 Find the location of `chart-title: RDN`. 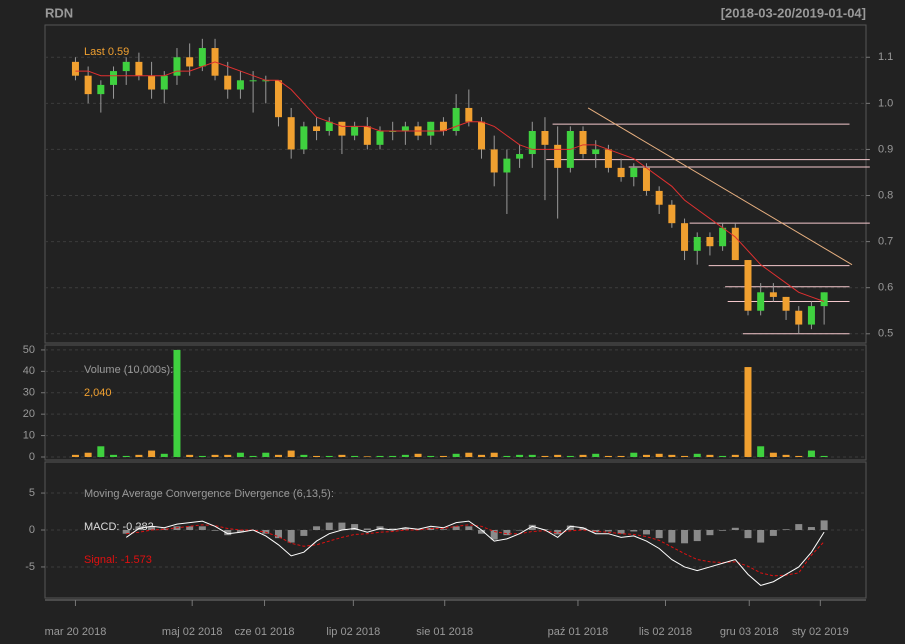

chart-title: RDN is located at coordinates (59, 12).